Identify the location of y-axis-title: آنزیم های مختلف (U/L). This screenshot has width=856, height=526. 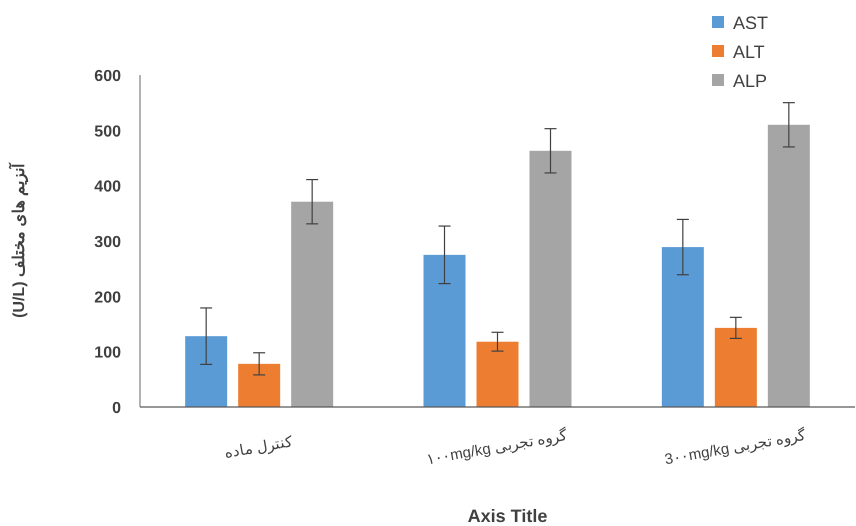
(18, 240).